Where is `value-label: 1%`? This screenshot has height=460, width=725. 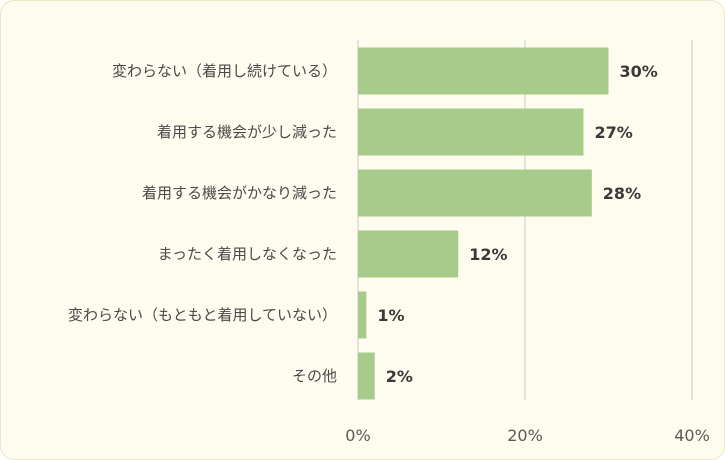 value-label: 1% is located at coordinates (390, 315).